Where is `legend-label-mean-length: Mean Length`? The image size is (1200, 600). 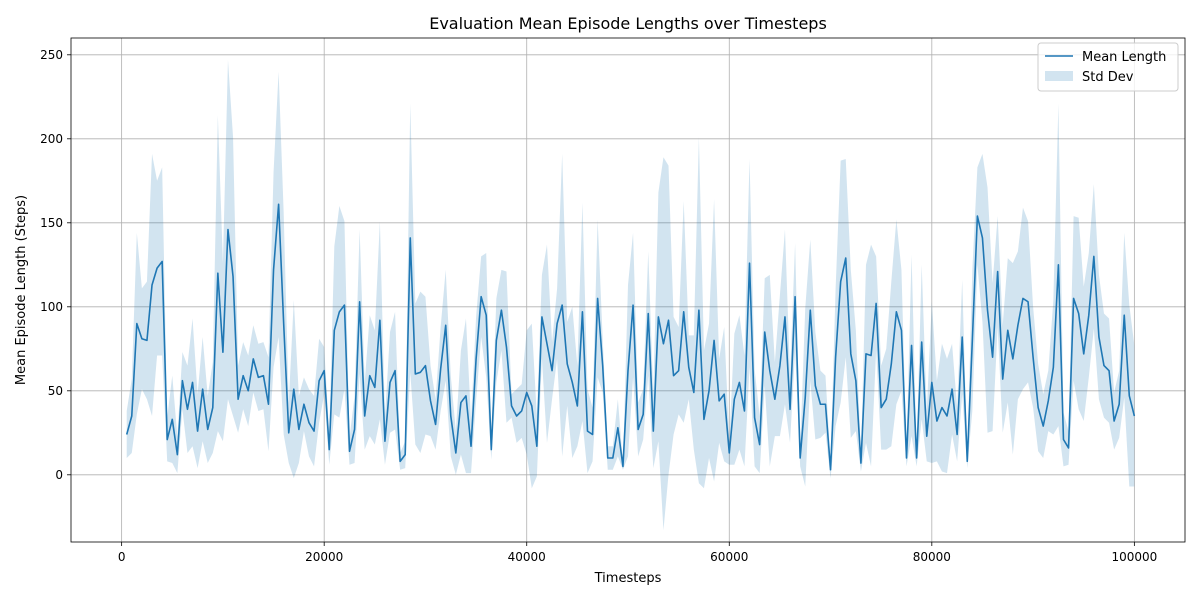
legend-label-mean-length: Mean Length is located at coordinates (1124, 57).